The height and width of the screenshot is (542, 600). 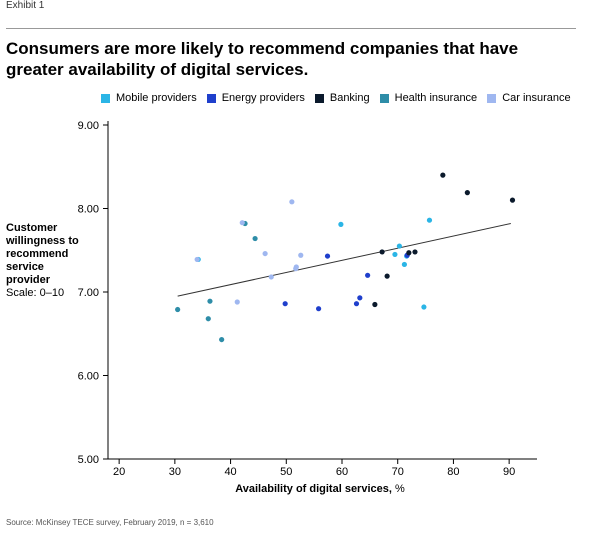 What do you see at coordinates (453, 472) in the screenshot?
I see `x-tick-label: 80` at bounding box center [453, 472].